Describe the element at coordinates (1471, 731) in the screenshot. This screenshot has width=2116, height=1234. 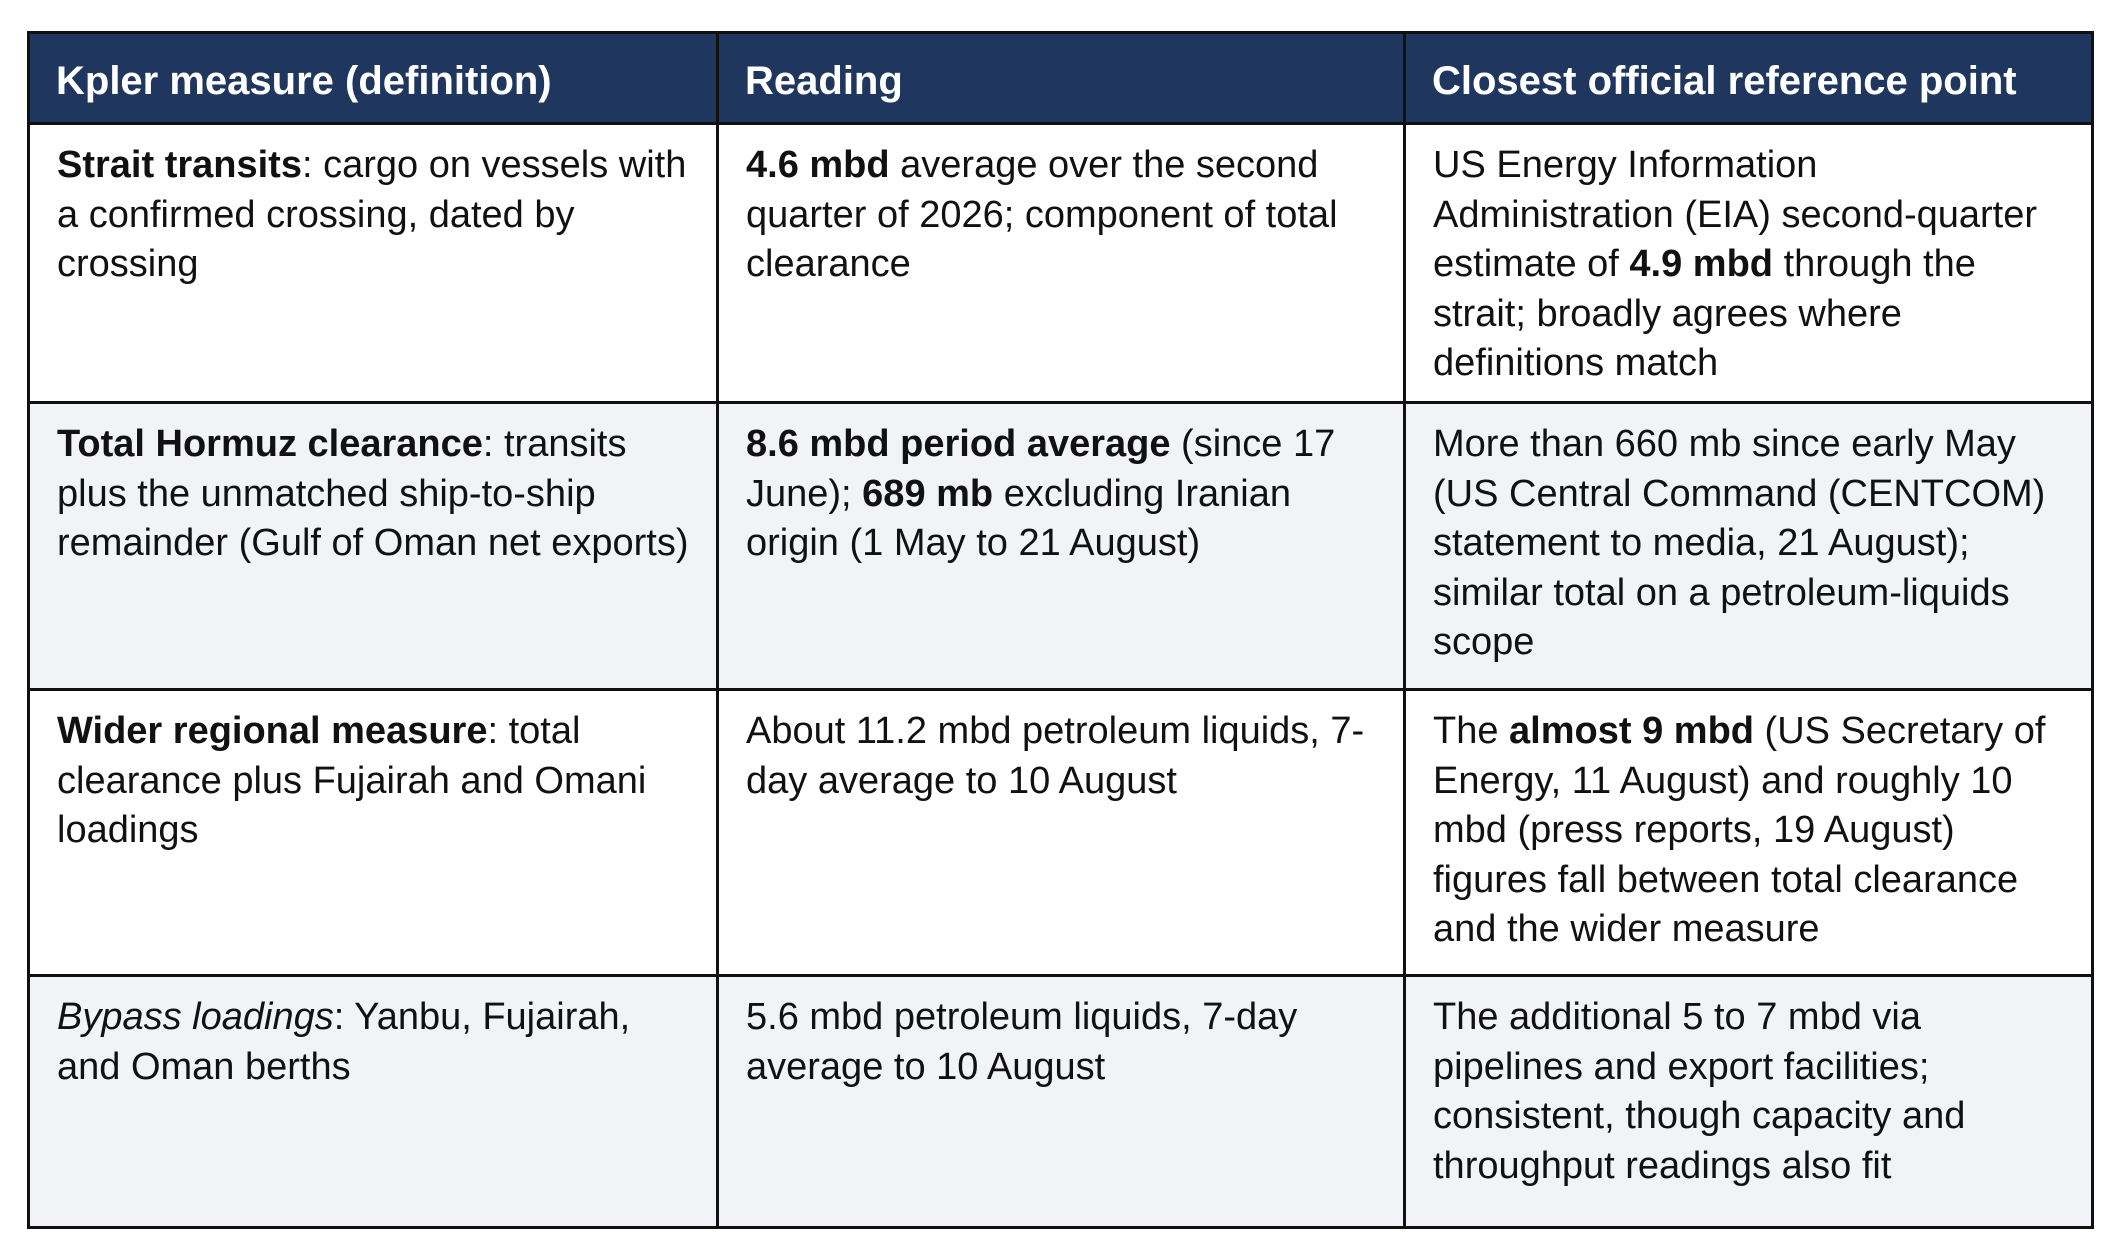
I see `reference-text: The` at that location.